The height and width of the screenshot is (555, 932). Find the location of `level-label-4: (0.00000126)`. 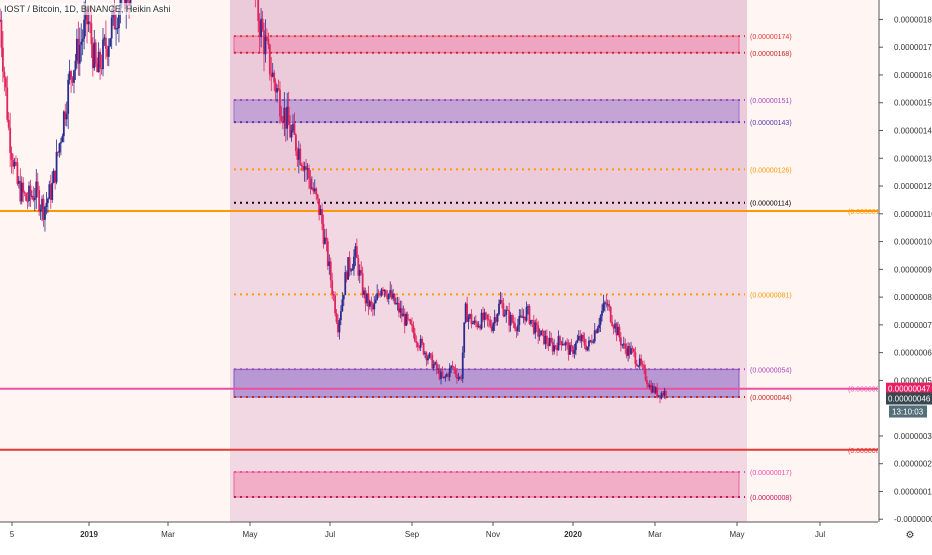

level-label-4: (0.00000126) is located at coordinates (771, 170).